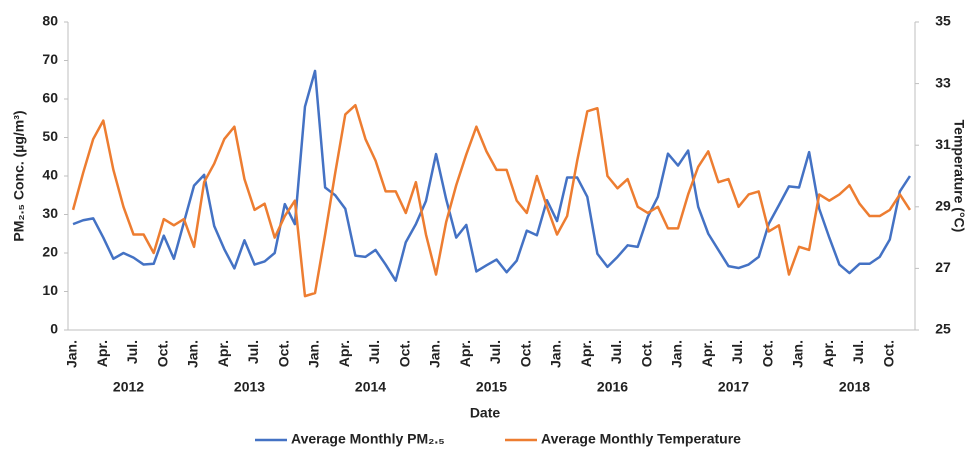 The width and height of the screenshot is (970, 452). What do you see at coordinates (54, 329) in the screenshot?
I see `y-tick-label: 0` at bounding box center [54, 329].